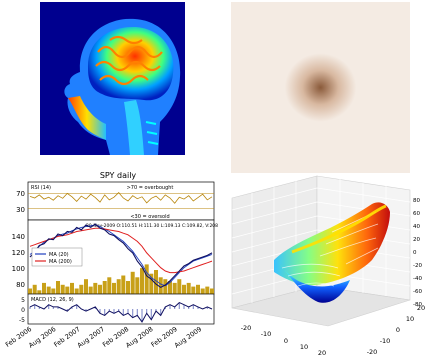  Describe the element at coordinates (41, 188) in the screenshot. I see `rsi-legend: RSI (14)` at that location.